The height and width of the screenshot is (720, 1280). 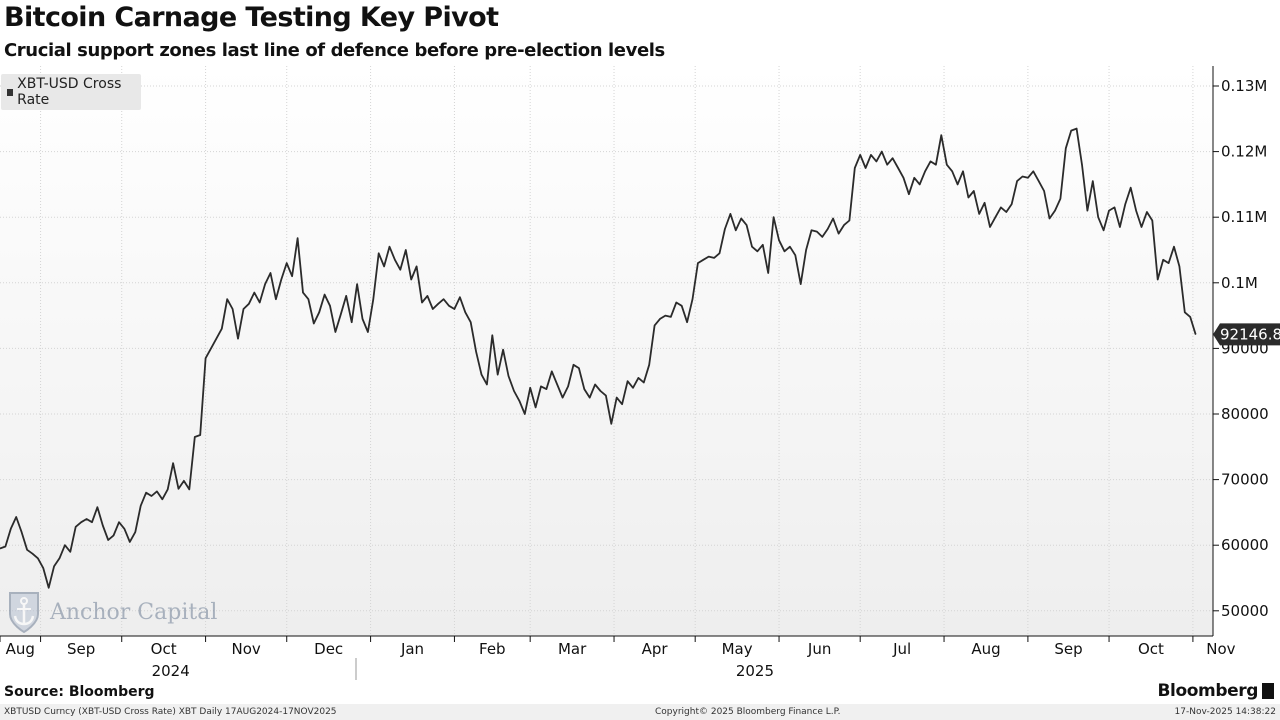 What do you see at coordinates (134, 612) in the screenshot?
I see `watermark-text: Anchor Capital` at bounding box center [134, 612].